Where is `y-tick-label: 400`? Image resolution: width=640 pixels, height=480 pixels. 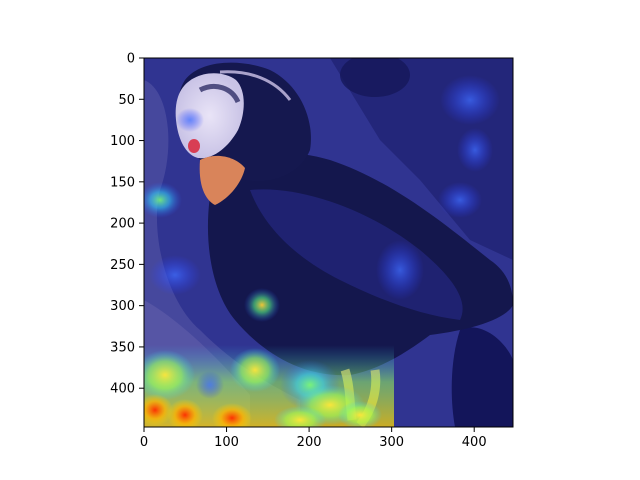
y-tick-label: 400 is located at coordinates (122, 389).